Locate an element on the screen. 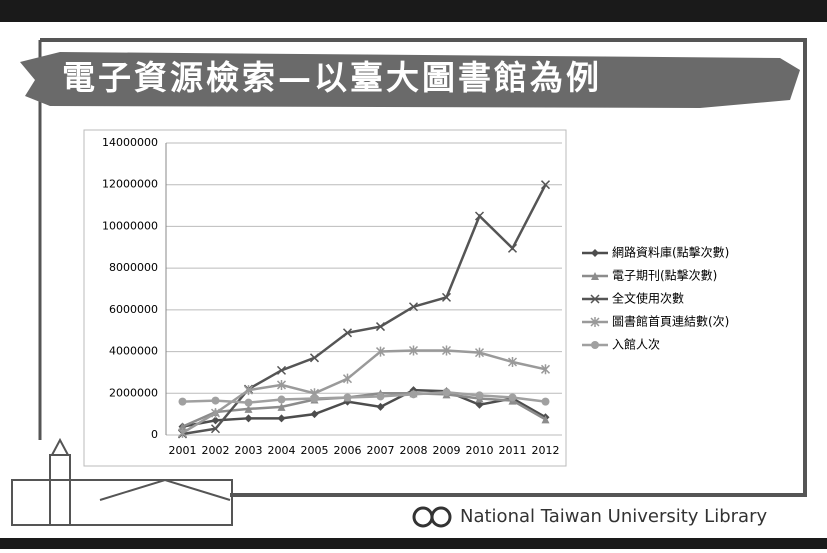  y-tick-label: 4000000 is located at coordinates (133, 351).